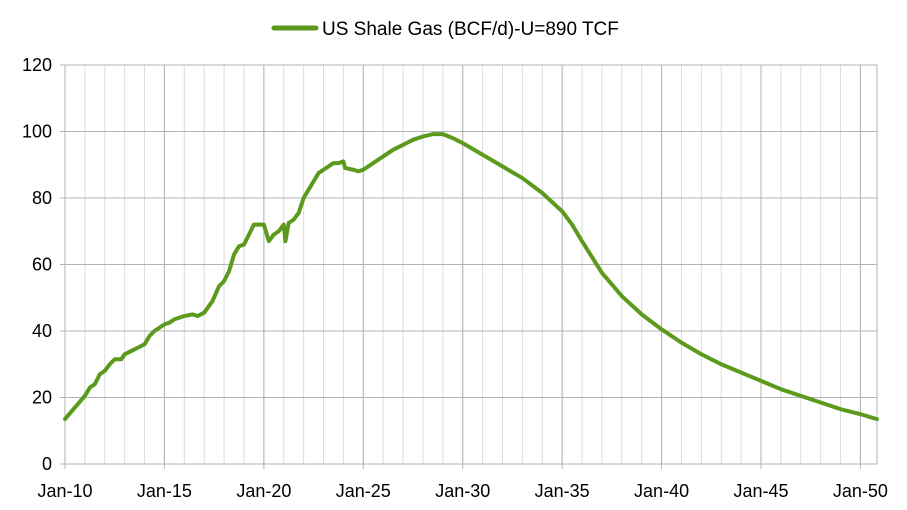 The height and width of the screenshot is (510, 907). I want to click on y-axis-tick-labels: 0 20 40 60 80 100 120, so click(37, 264).